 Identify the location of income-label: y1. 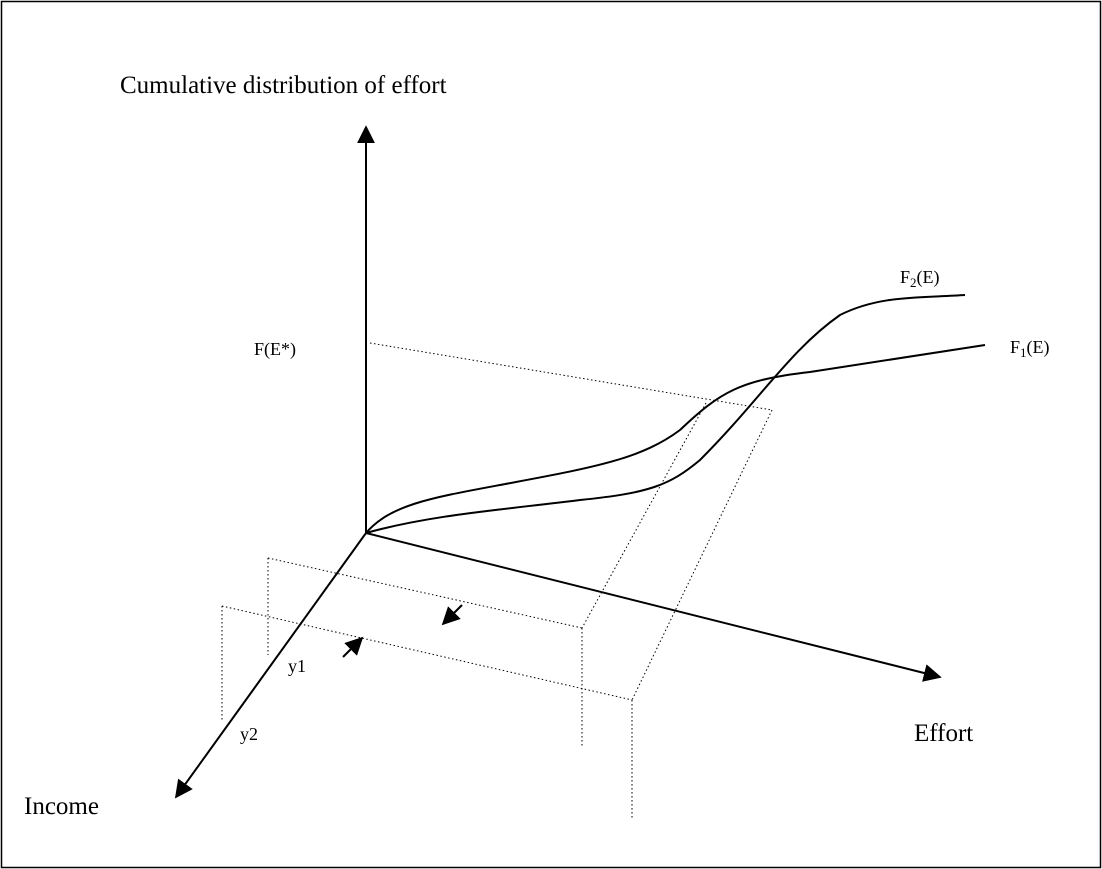
(297, 666).